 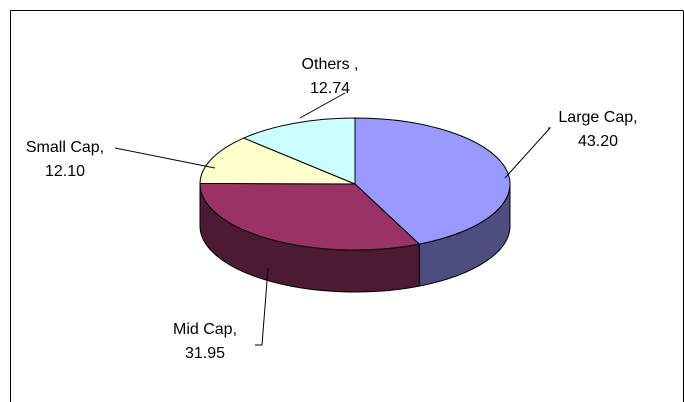 I want to click on value-label: 12.10, so click(x=65, y=171).